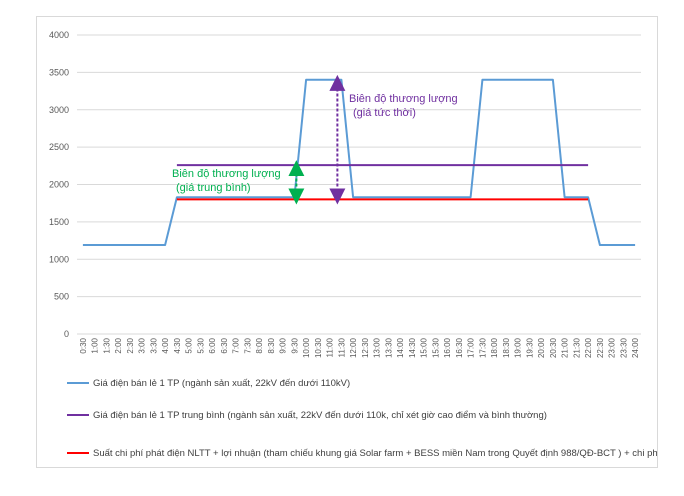 This screenshot has width=684, height=496. I want to click on y-tick-label: 3500, so click(59, 72).